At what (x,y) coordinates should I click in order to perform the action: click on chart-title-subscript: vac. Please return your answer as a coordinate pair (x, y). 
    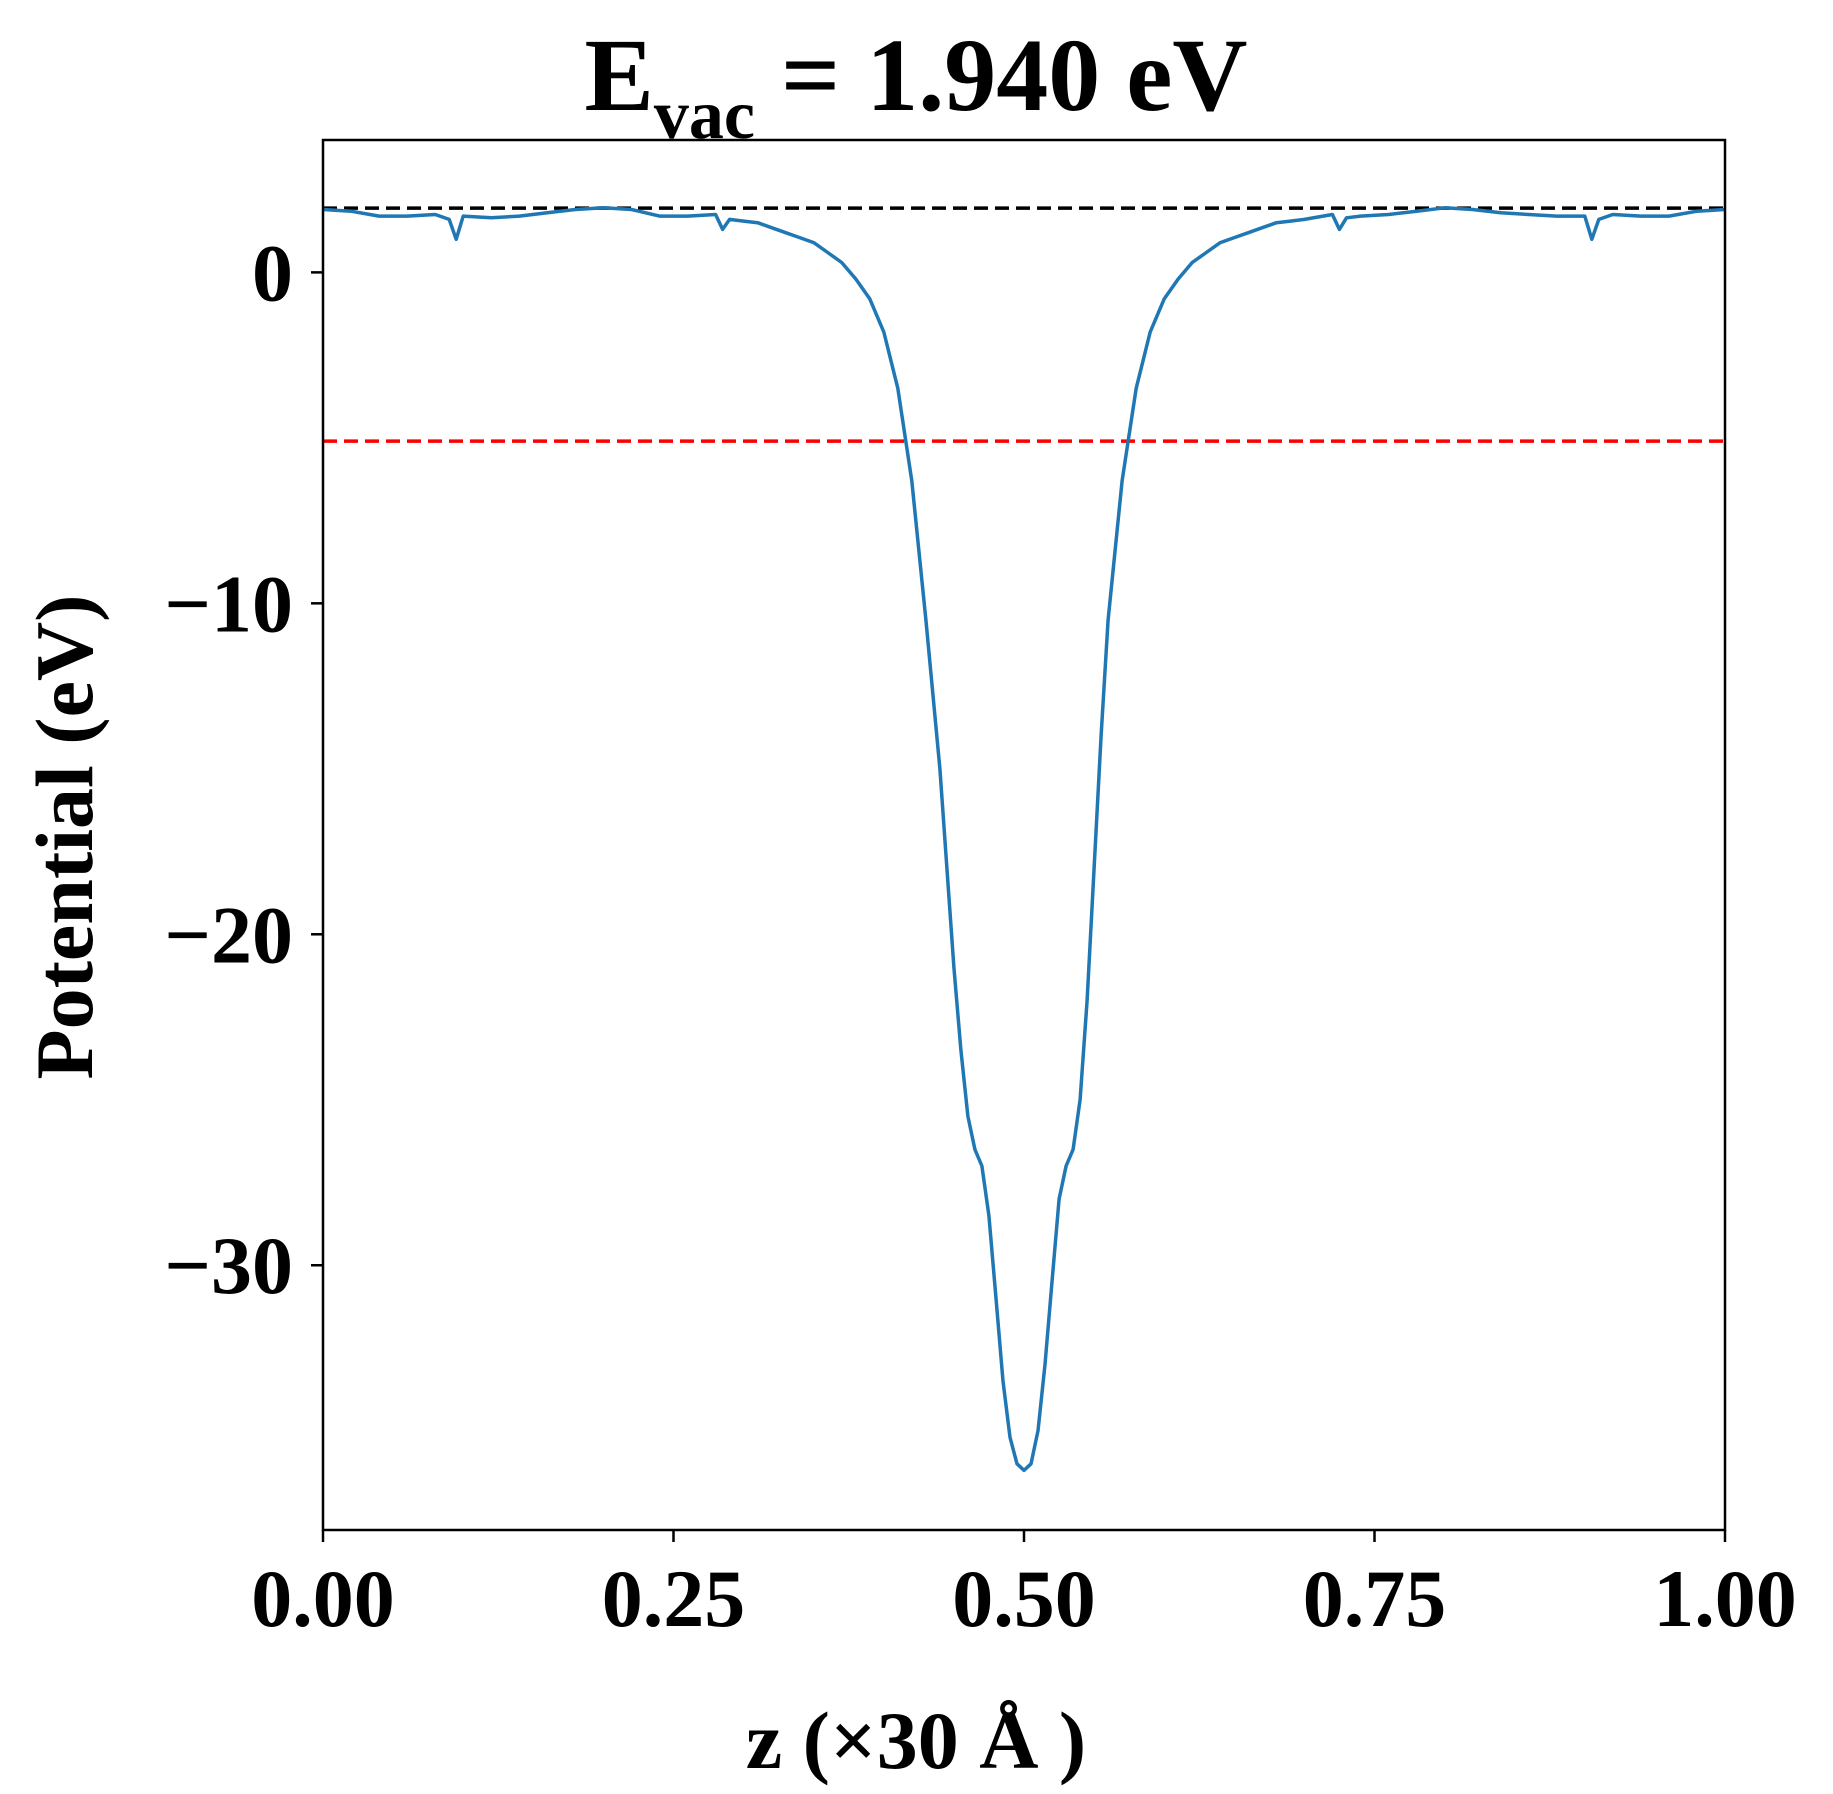
    Looking at the image, I should click on (704, 115).